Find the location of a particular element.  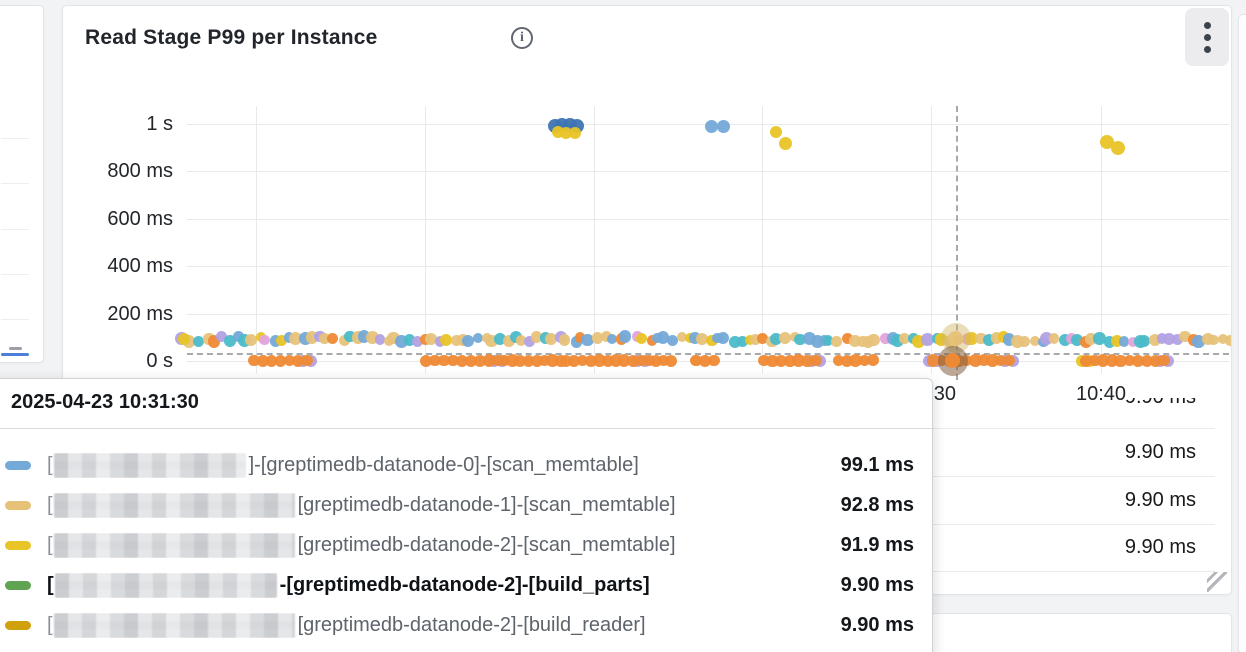

y-axis-tick-label: 1 s is located at coordinates (159, 123).